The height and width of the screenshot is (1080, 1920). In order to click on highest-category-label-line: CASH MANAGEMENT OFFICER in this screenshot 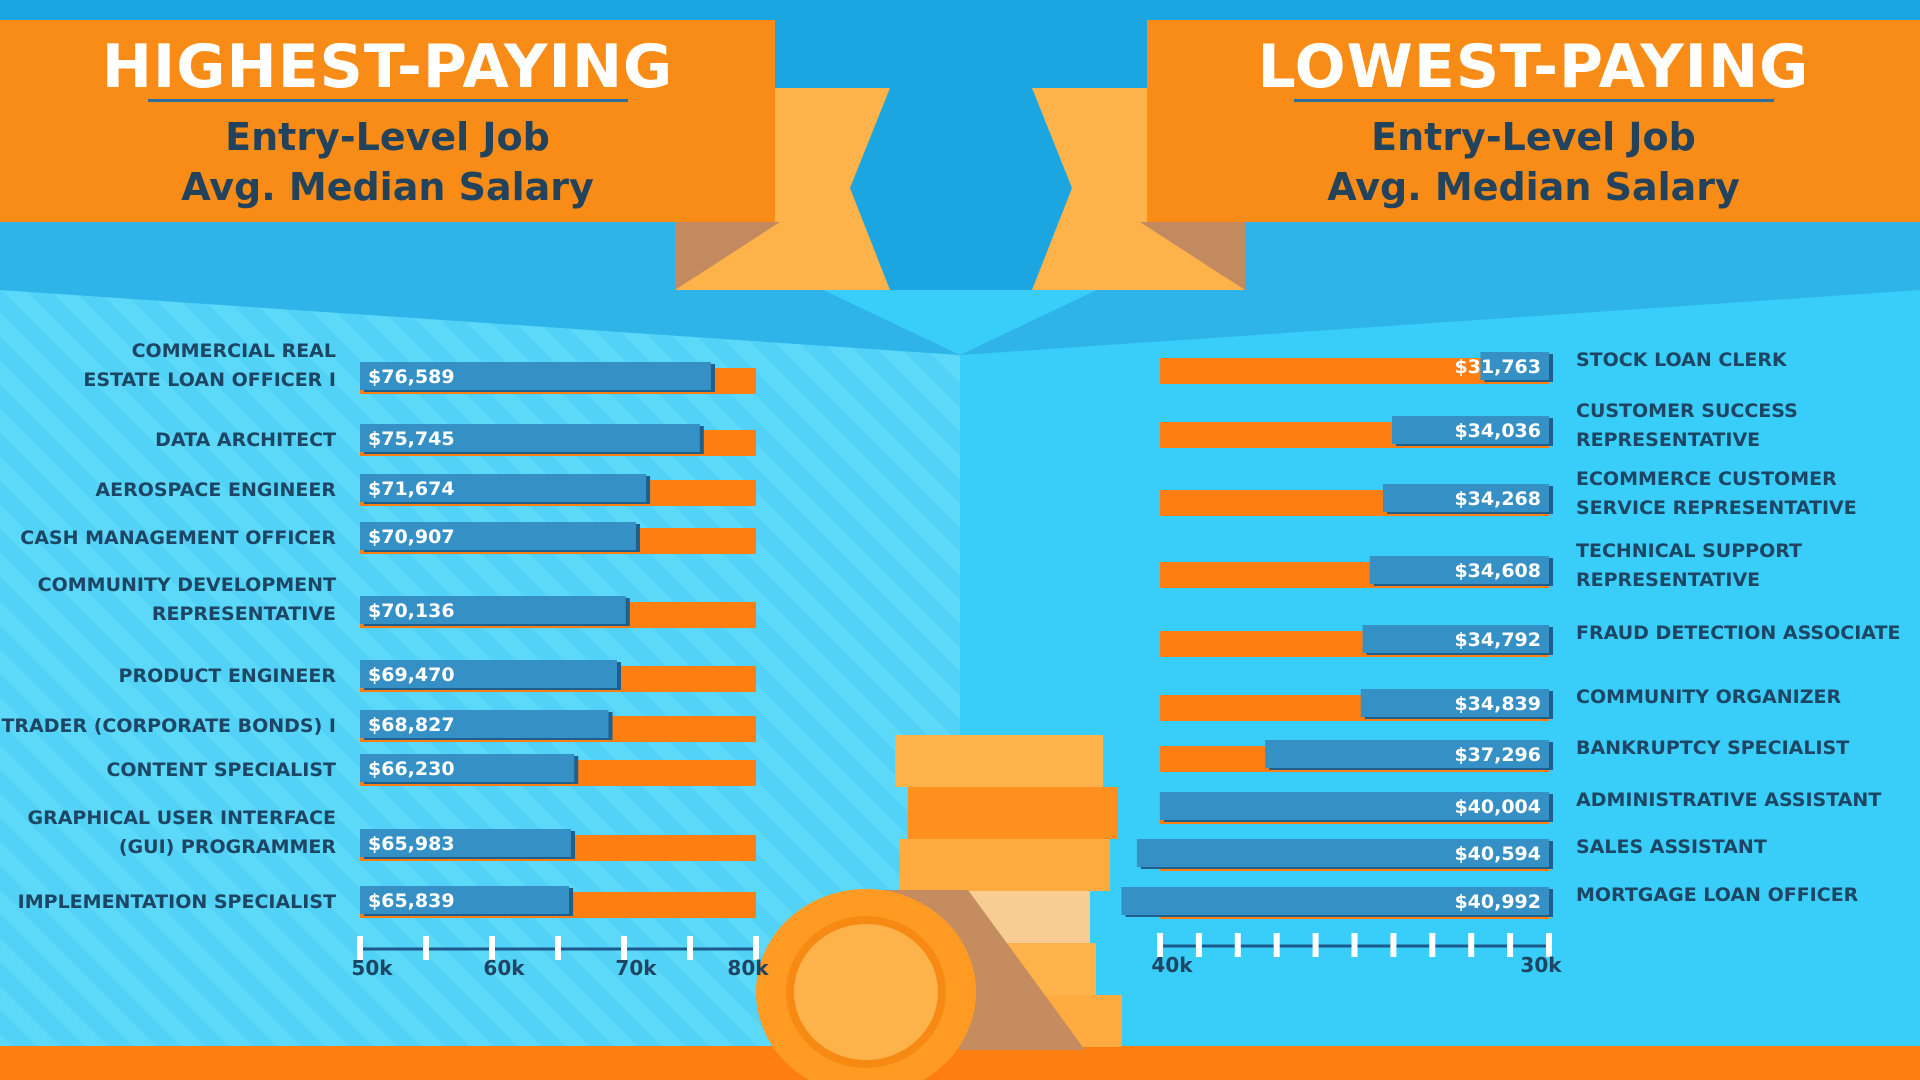, I will do `click(178, 537)`.